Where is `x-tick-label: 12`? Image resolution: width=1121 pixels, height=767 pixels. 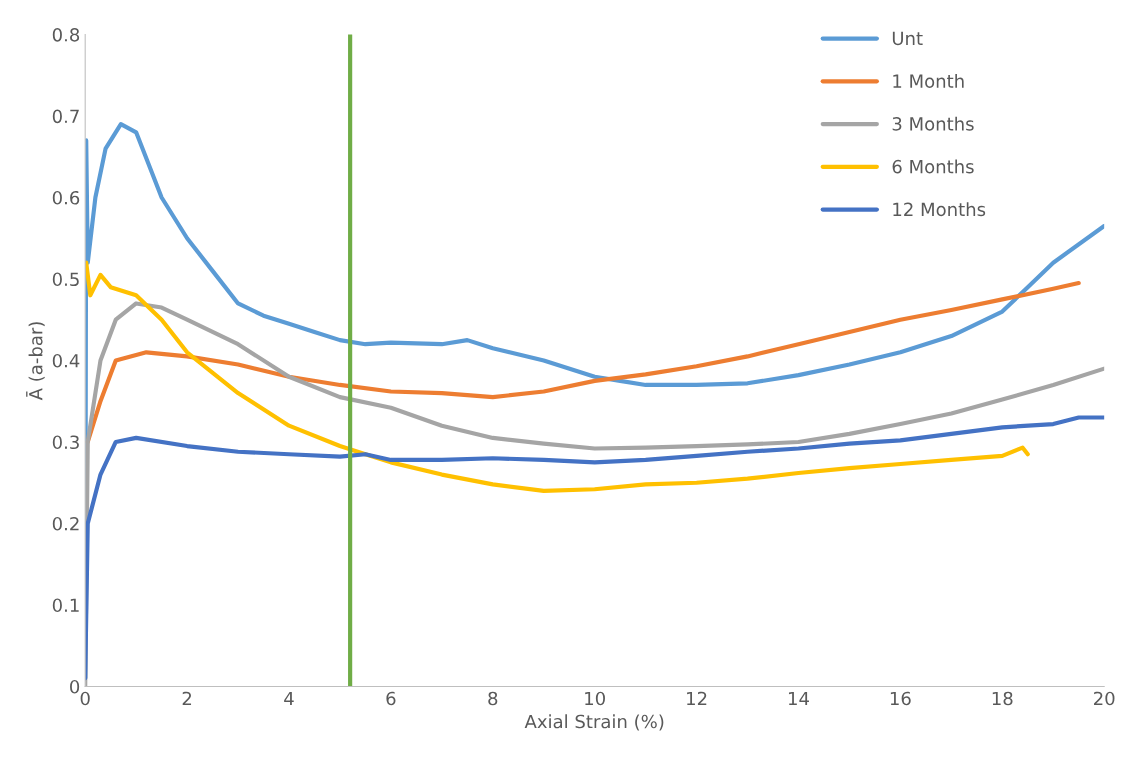
x-tick-label: 12 is located at coordinates (697, 698).